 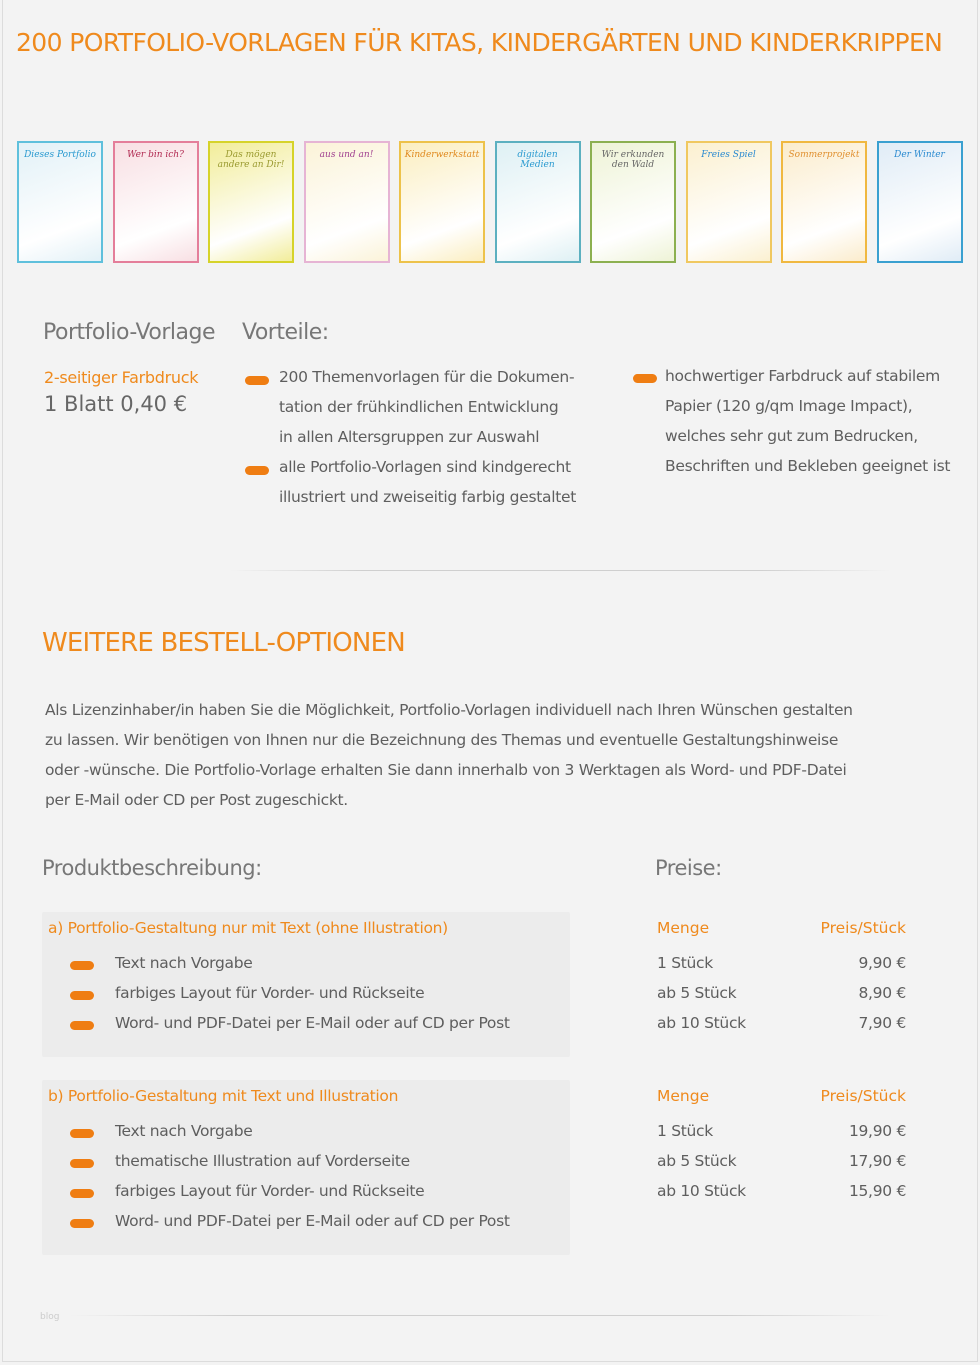 I want to click on portfolio-thumbnail: Kinderwerkstatt, so click(x=442, y=202).